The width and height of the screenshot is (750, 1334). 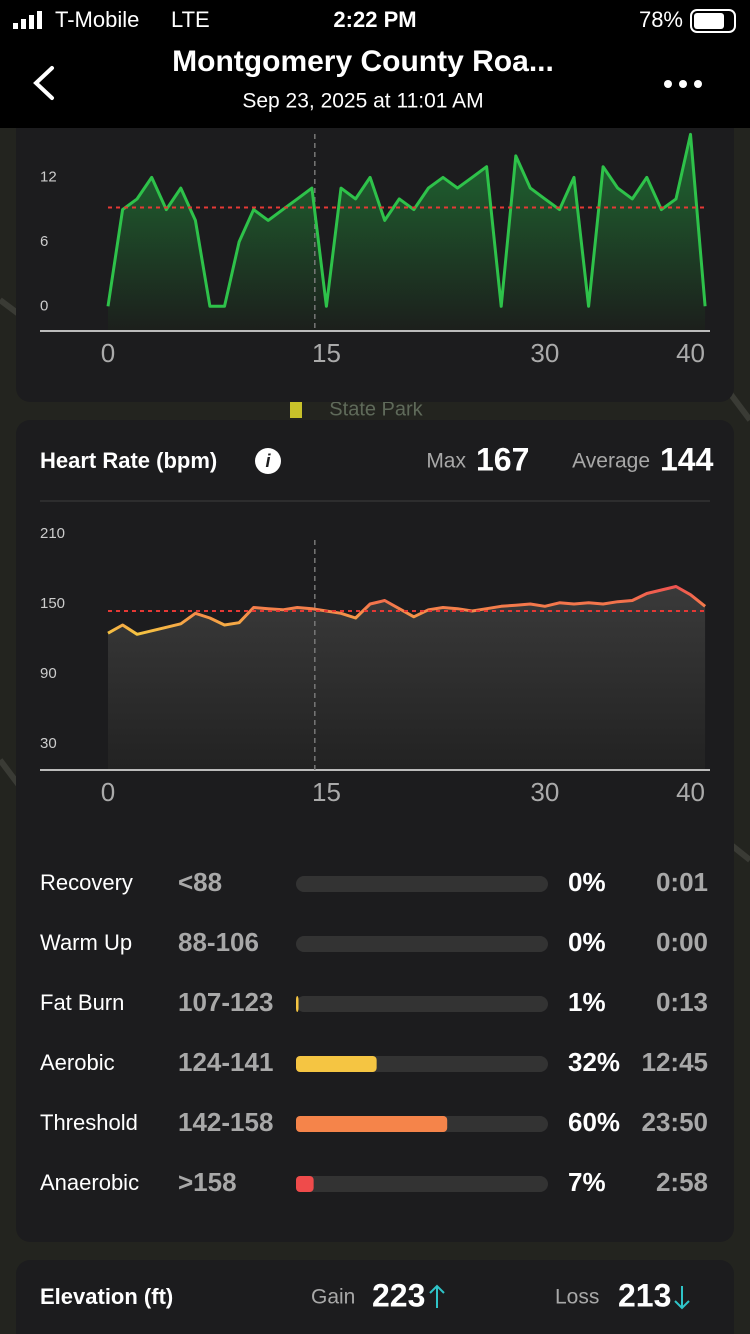 I want to click on y-tick-label: 150, so click(x=52, y=603).